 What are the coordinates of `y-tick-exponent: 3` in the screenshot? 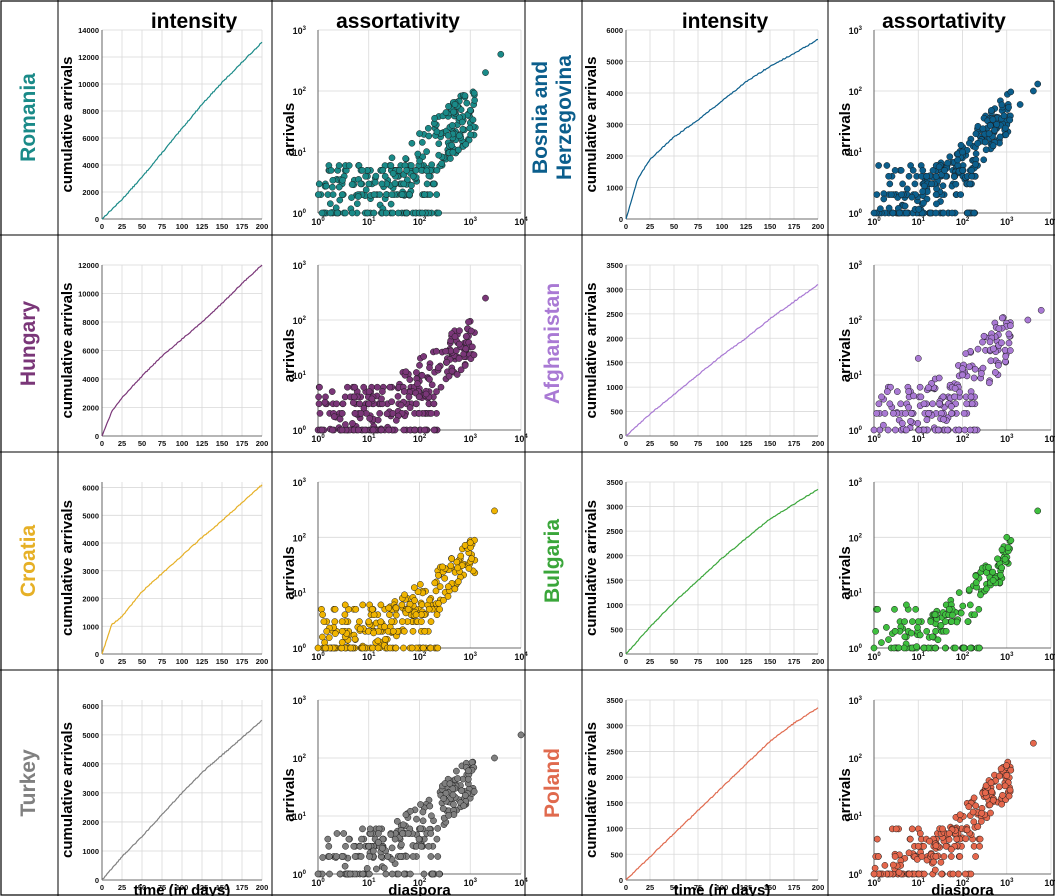 It's located at (861, 29).